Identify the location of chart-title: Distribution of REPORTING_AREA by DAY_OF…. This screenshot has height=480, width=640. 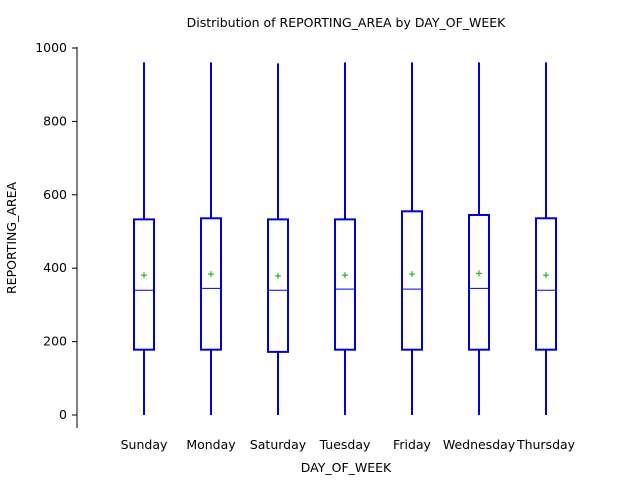
(347, 22).